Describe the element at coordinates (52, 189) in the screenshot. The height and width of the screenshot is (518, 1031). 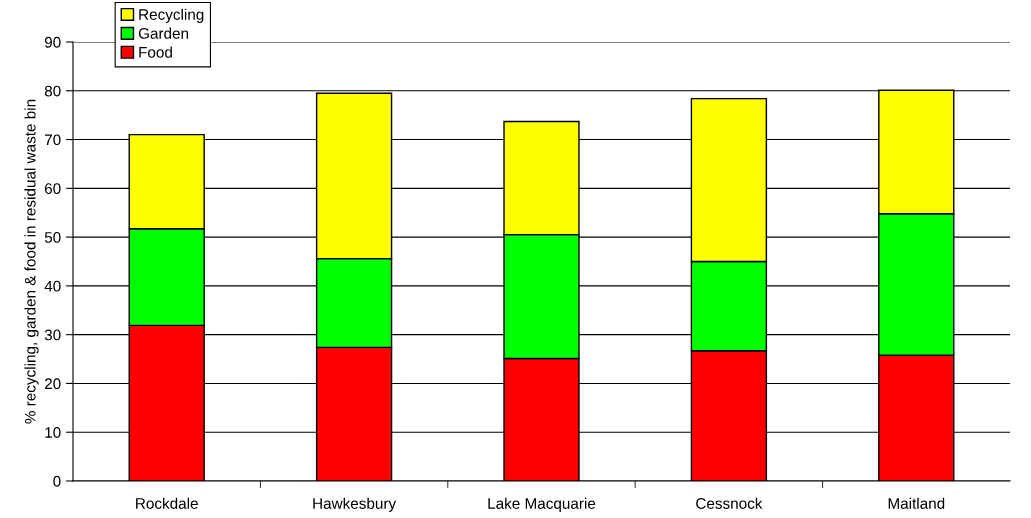
I see `y-tick-label: 60` at that location.